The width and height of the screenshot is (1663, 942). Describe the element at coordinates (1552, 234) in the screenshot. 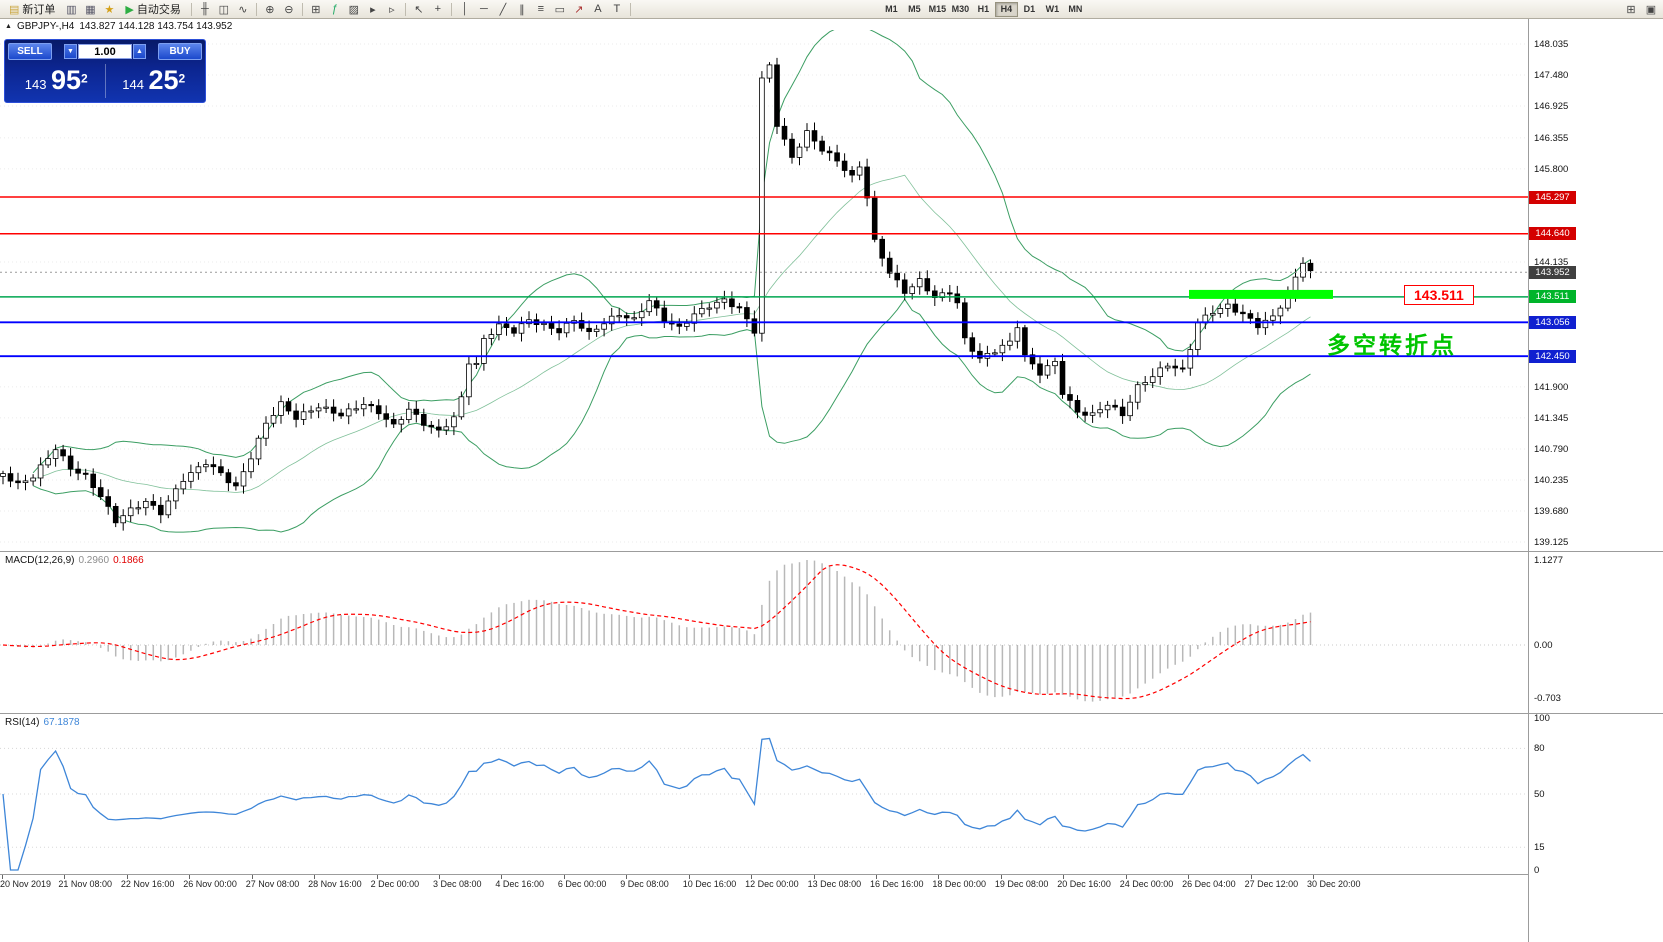

I see `price-badge: 144.640` at that location.